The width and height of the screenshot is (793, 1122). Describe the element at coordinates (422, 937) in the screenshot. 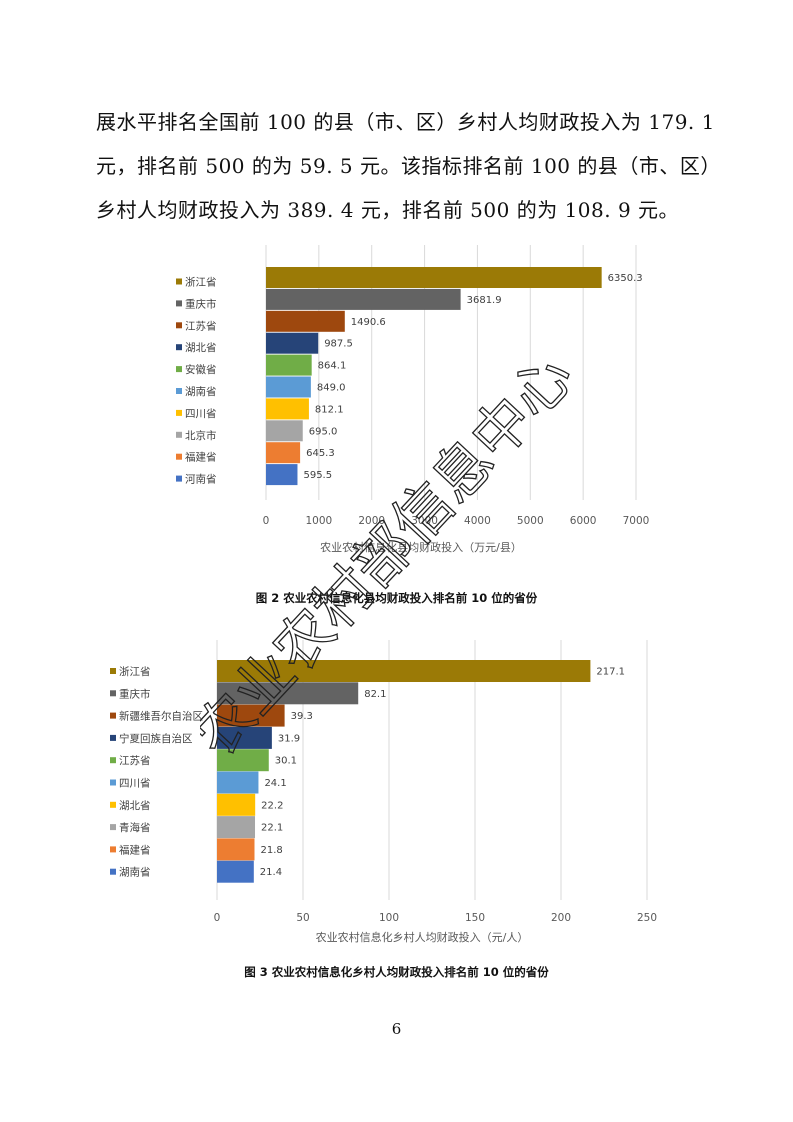

I see `x-axis-title: 农业农村信息化乡村人均财政投入（元/人）` at that location.